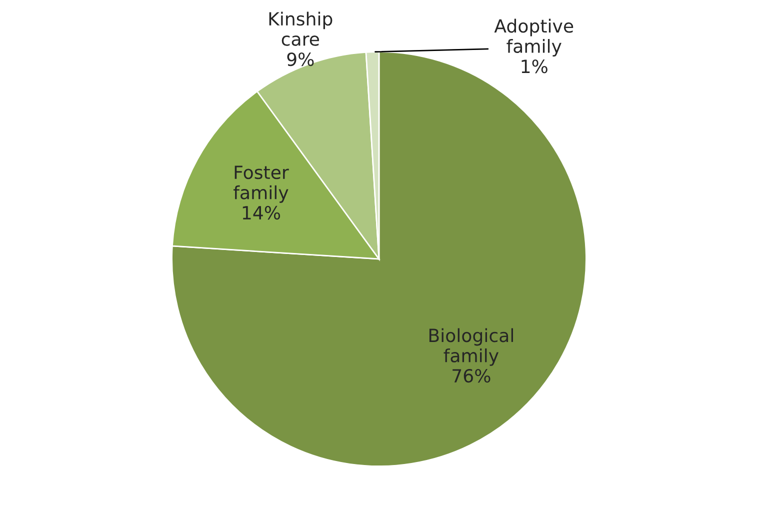  Describe the element at coordinates (300, 29) in the screenshot. I see `slice-label: Kinship care` at that location.